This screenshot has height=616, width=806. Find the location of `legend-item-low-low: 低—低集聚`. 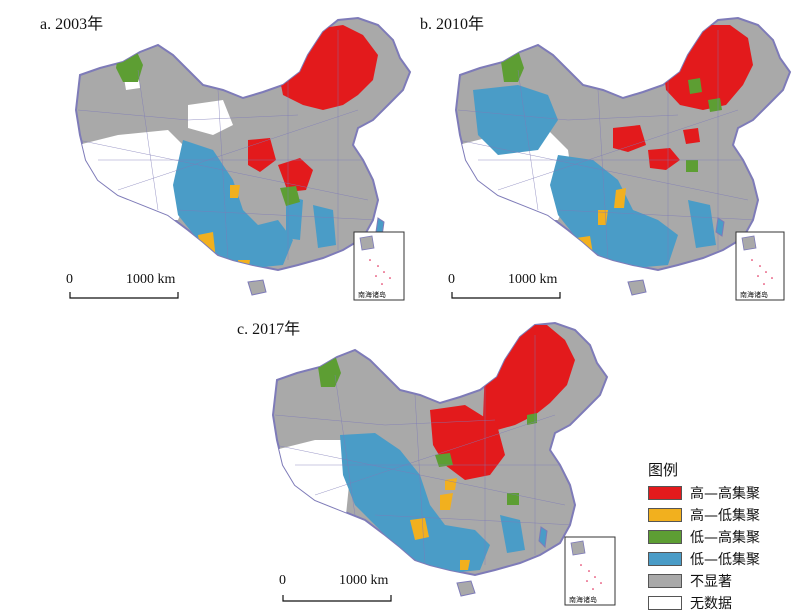

legend-item-low-low: 低—低集聚 is located at coordinates (727, 559).